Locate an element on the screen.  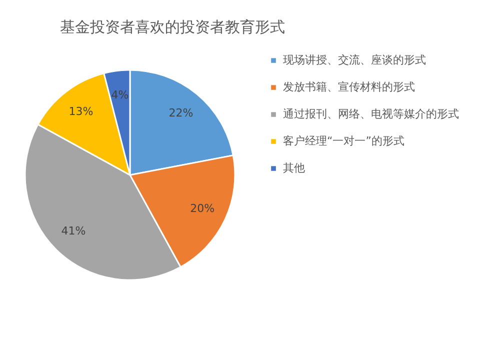
data-label: 13% is located at coordinates (81, 111).